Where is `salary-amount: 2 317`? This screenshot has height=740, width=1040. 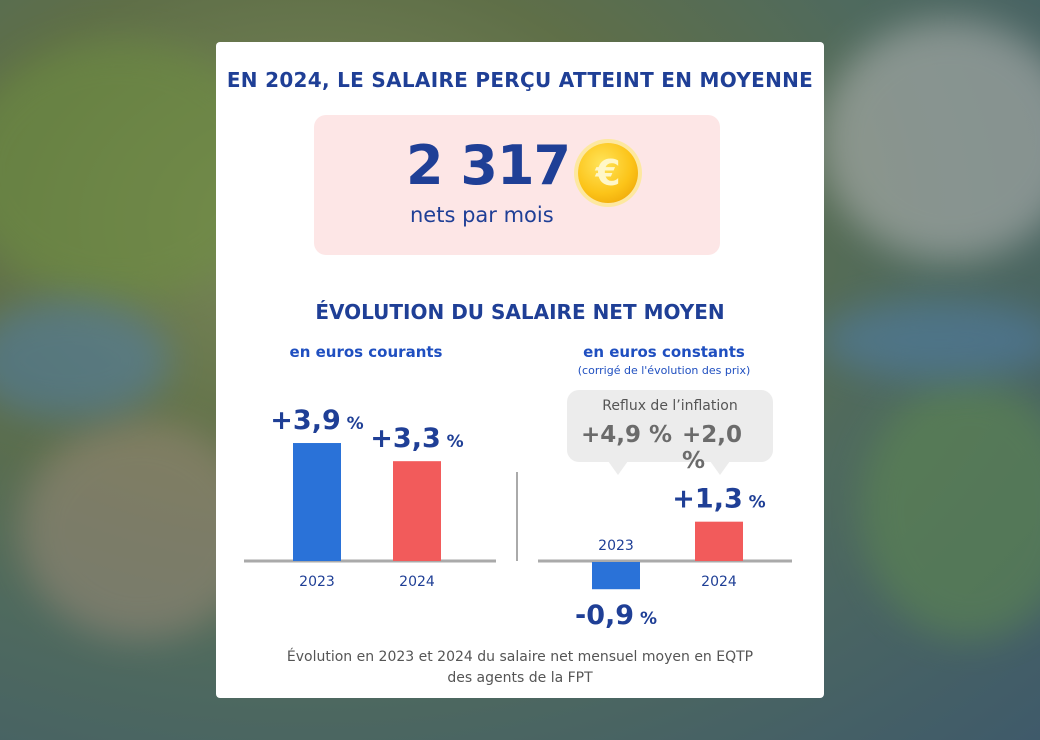 salary-amount: 2 317 is located at coordinates (488, 165).